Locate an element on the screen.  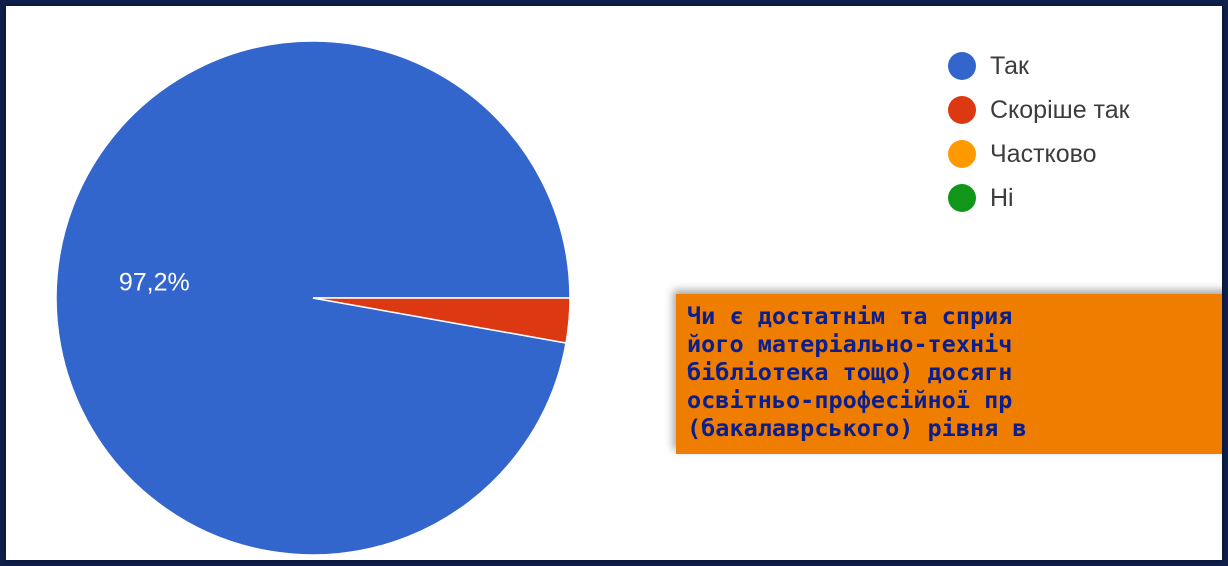
legend-item-ni: Ні is located at coordinates (1039, 198).